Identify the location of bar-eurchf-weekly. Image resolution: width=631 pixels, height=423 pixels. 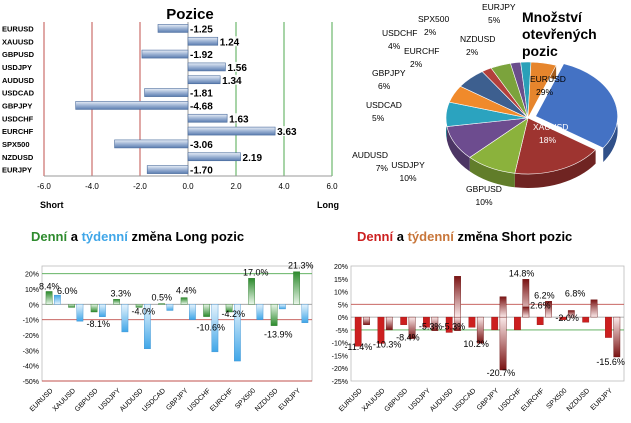
(237, 333).